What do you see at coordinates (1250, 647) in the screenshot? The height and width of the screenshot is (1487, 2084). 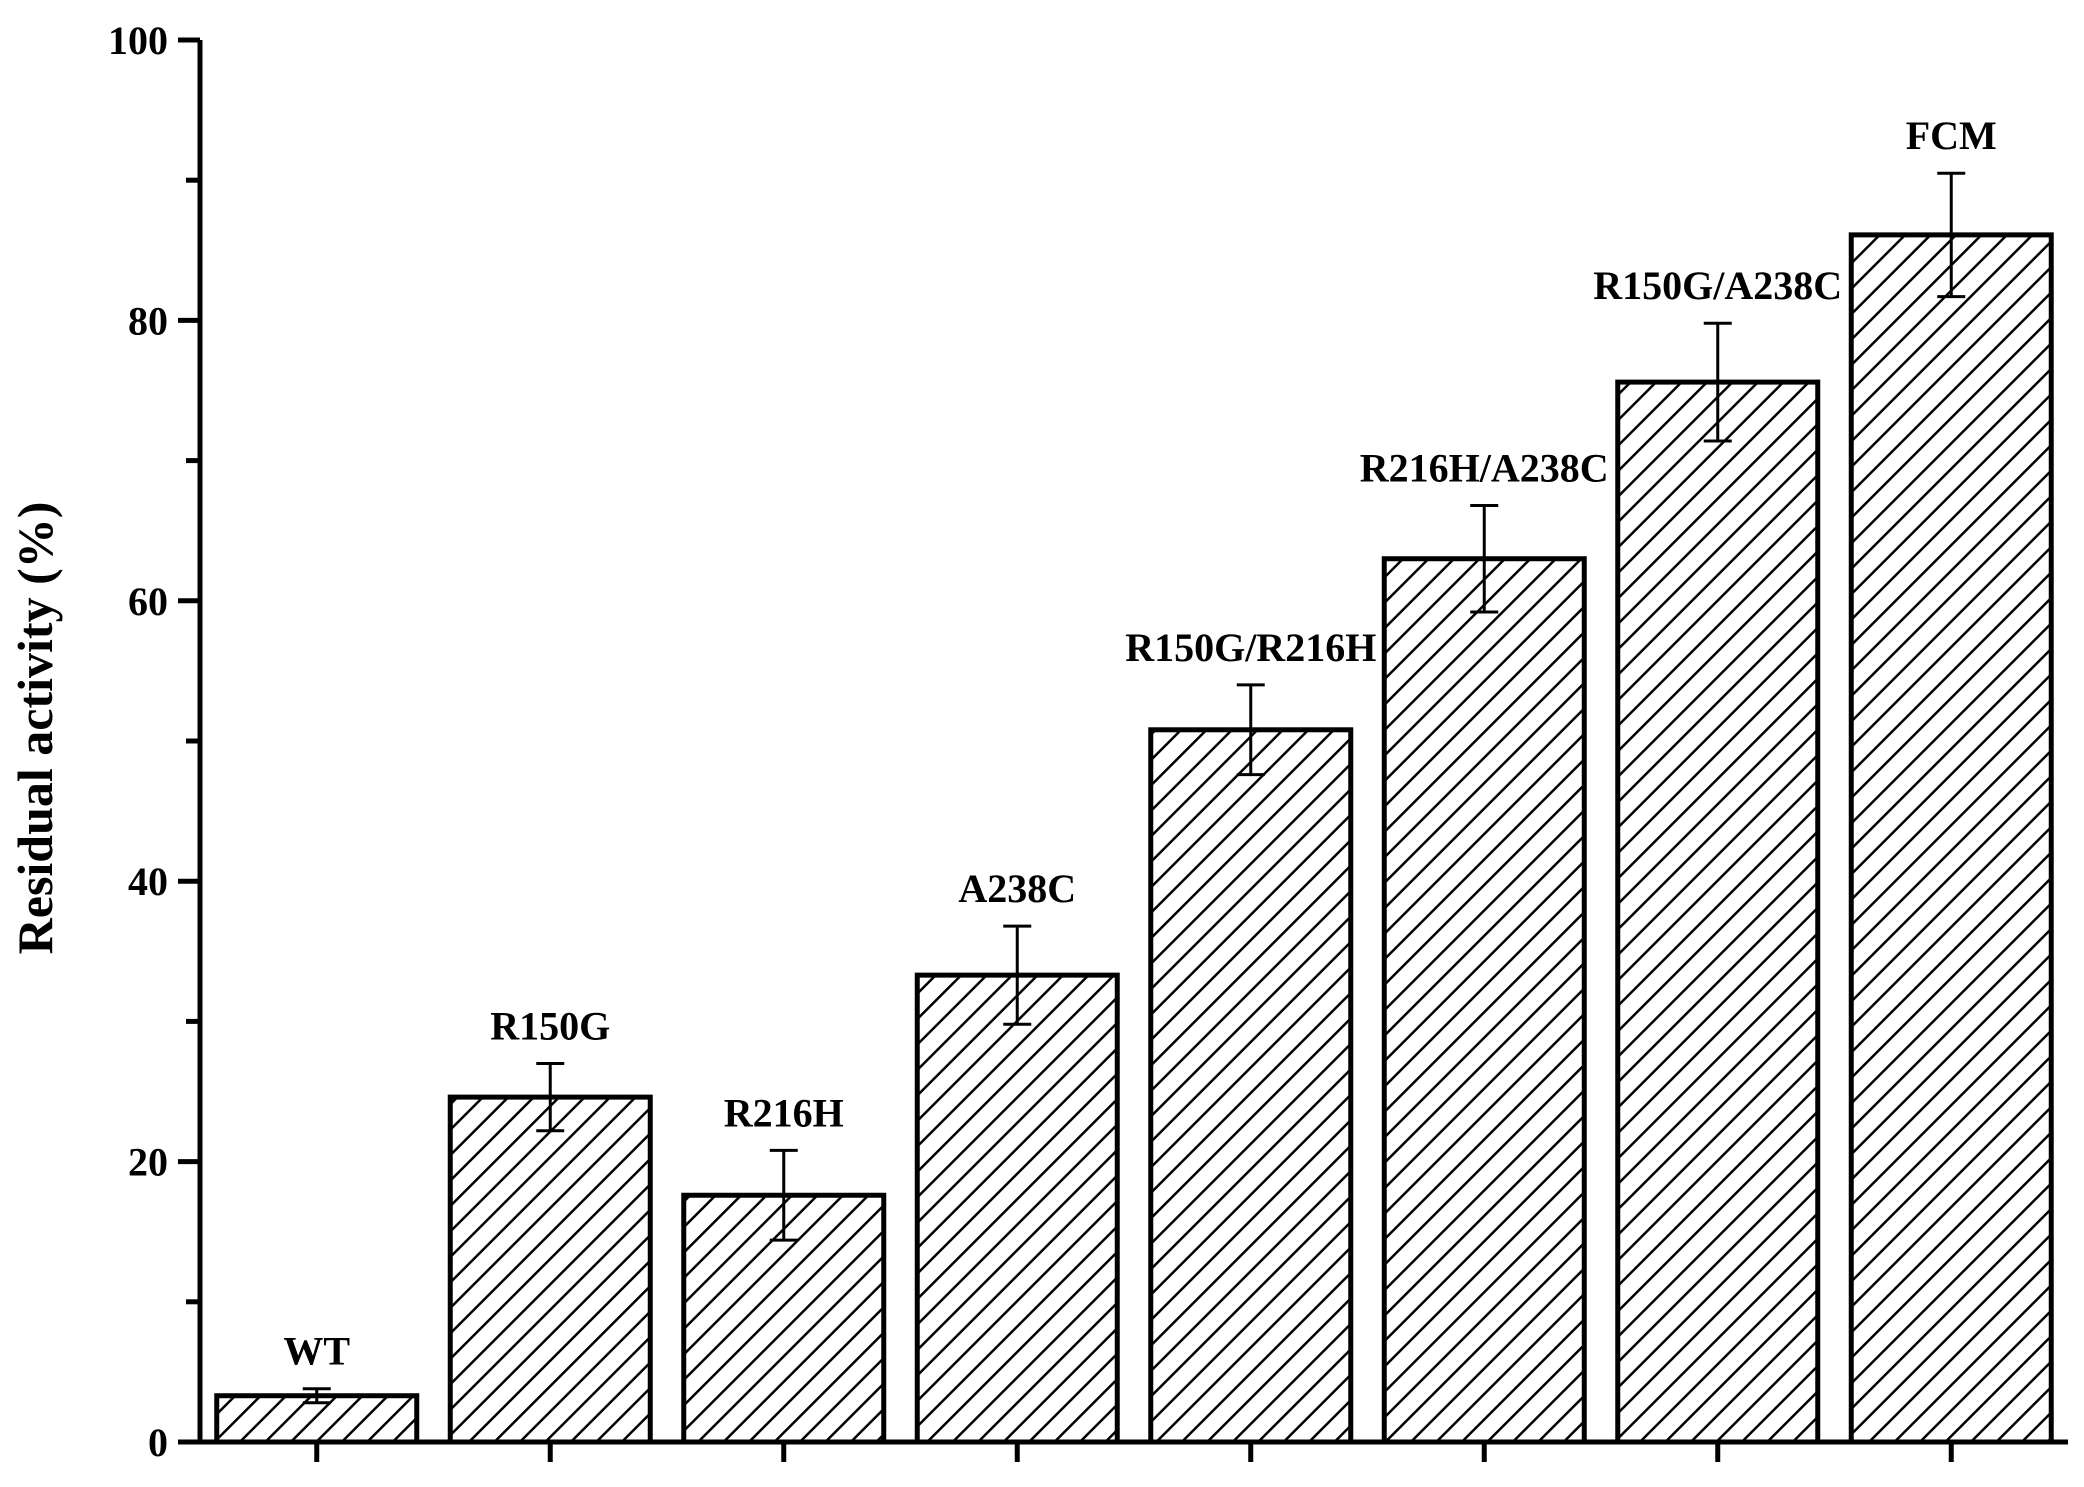 I see `bar-label: R150G/R216H` at bounding box center [1250, 647].